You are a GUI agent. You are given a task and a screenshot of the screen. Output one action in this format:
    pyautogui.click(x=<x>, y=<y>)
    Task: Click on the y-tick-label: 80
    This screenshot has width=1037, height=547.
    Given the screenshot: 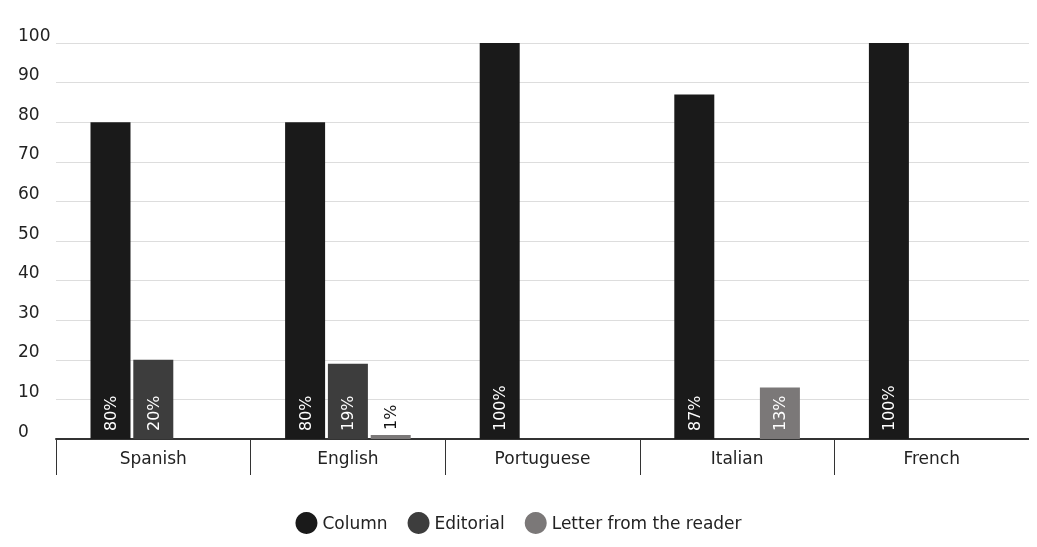 What is the action you would take?
    pyautogui.click(x=29, y=113)
    